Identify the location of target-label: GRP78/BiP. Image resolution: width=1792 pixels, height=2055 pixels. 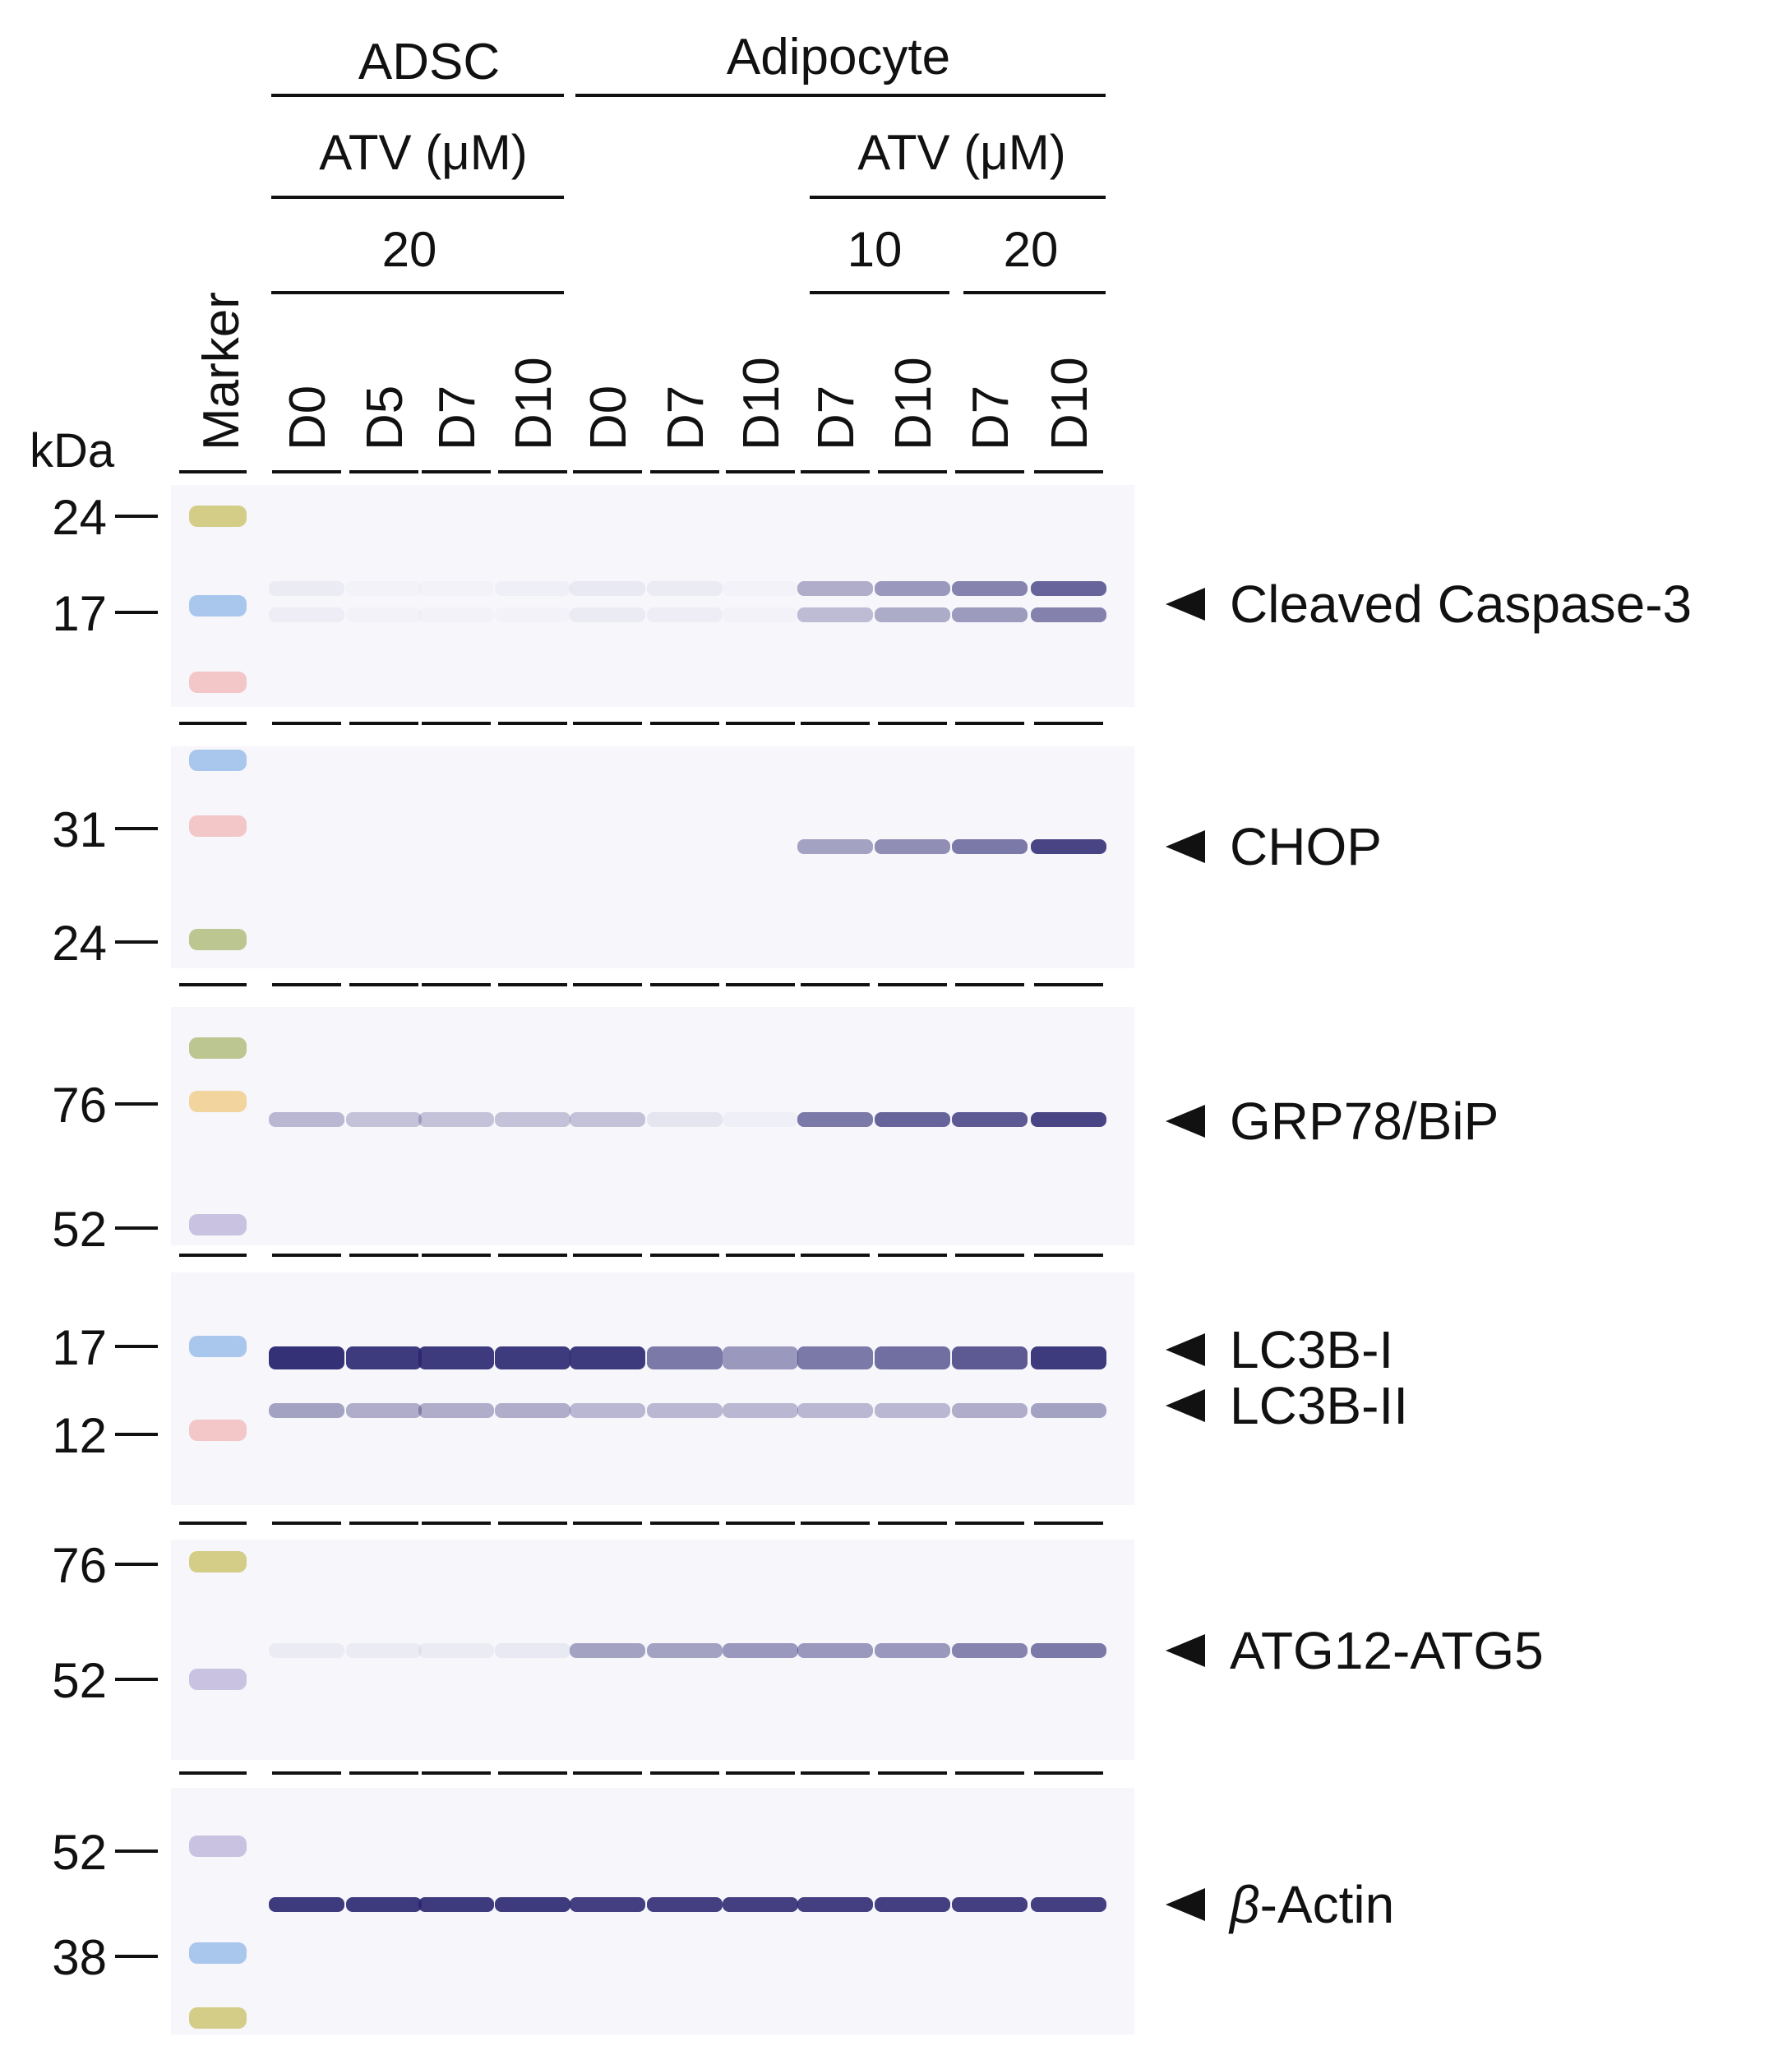
(1365, 1121).